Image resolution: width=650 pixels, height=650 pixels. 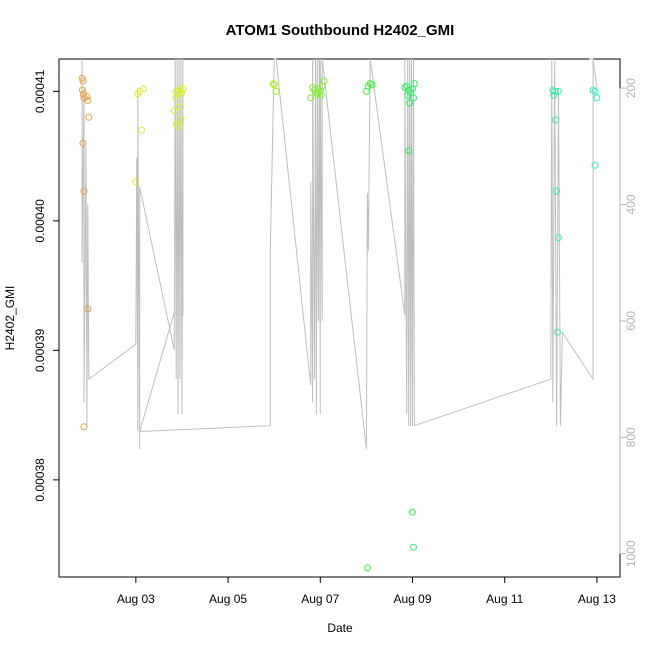 What do you see at coordinates (40, 480) in the screenshot?
I see `y-tick-label: 0.00038` at bounding box center [40, 480].